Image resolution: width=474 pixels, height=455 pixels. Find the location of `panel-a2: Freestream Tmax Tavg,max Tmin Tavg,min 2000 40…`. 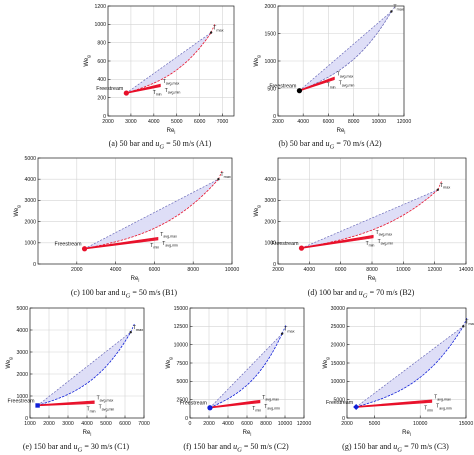

panel-a2: Freestream Tmax Tavg,max Tmin Tavg,min 2000 40… is located at coordinates (330, 76).